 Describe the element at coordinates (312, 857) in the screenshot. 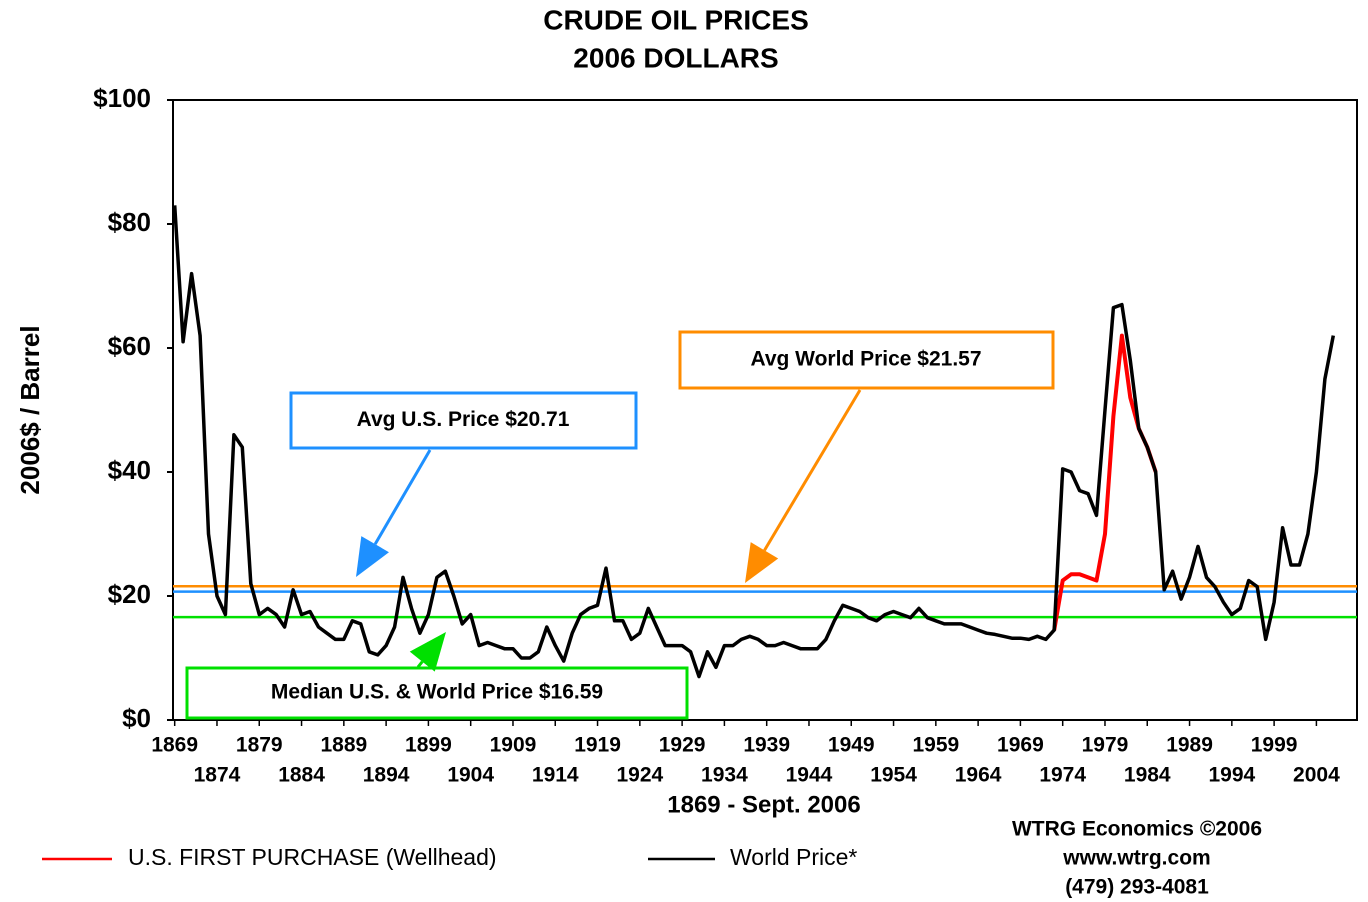

I see `legend-label: U.S. FIRST PURCHASE (Wellhead)` at that location.